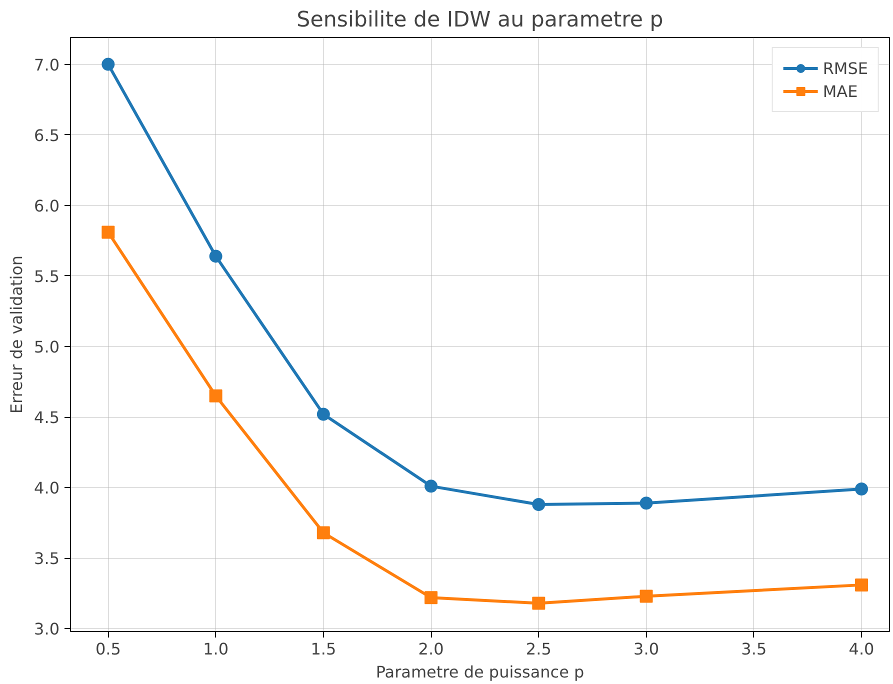  What do you see at coordinates (480, 20) in the screenshot?
I see `chart-title: Sensibilite de IDW au parametre p` at bounding box center [480, 20].